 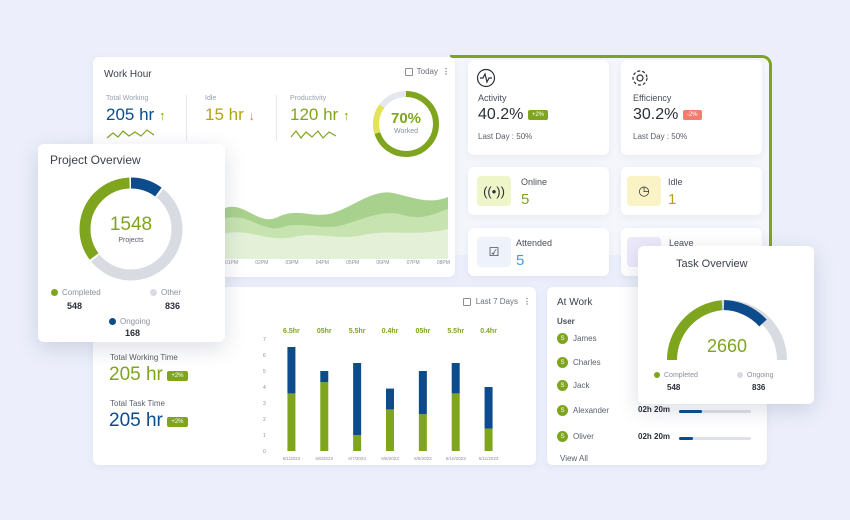 What do you see at coordinates (136, 114) in the screenshot?
I see `metric-value: 205 hr ↑` at bounding box center [136, 114].